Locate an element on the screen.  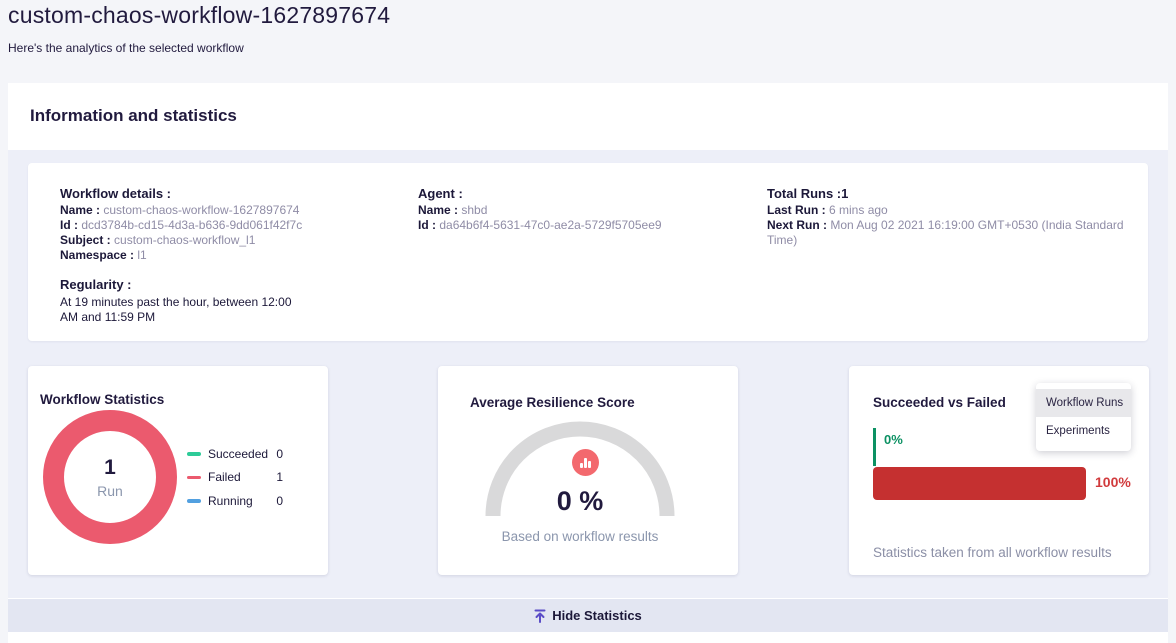
legend-item-failed: Failed 1 is located at coordinates (235, 478).